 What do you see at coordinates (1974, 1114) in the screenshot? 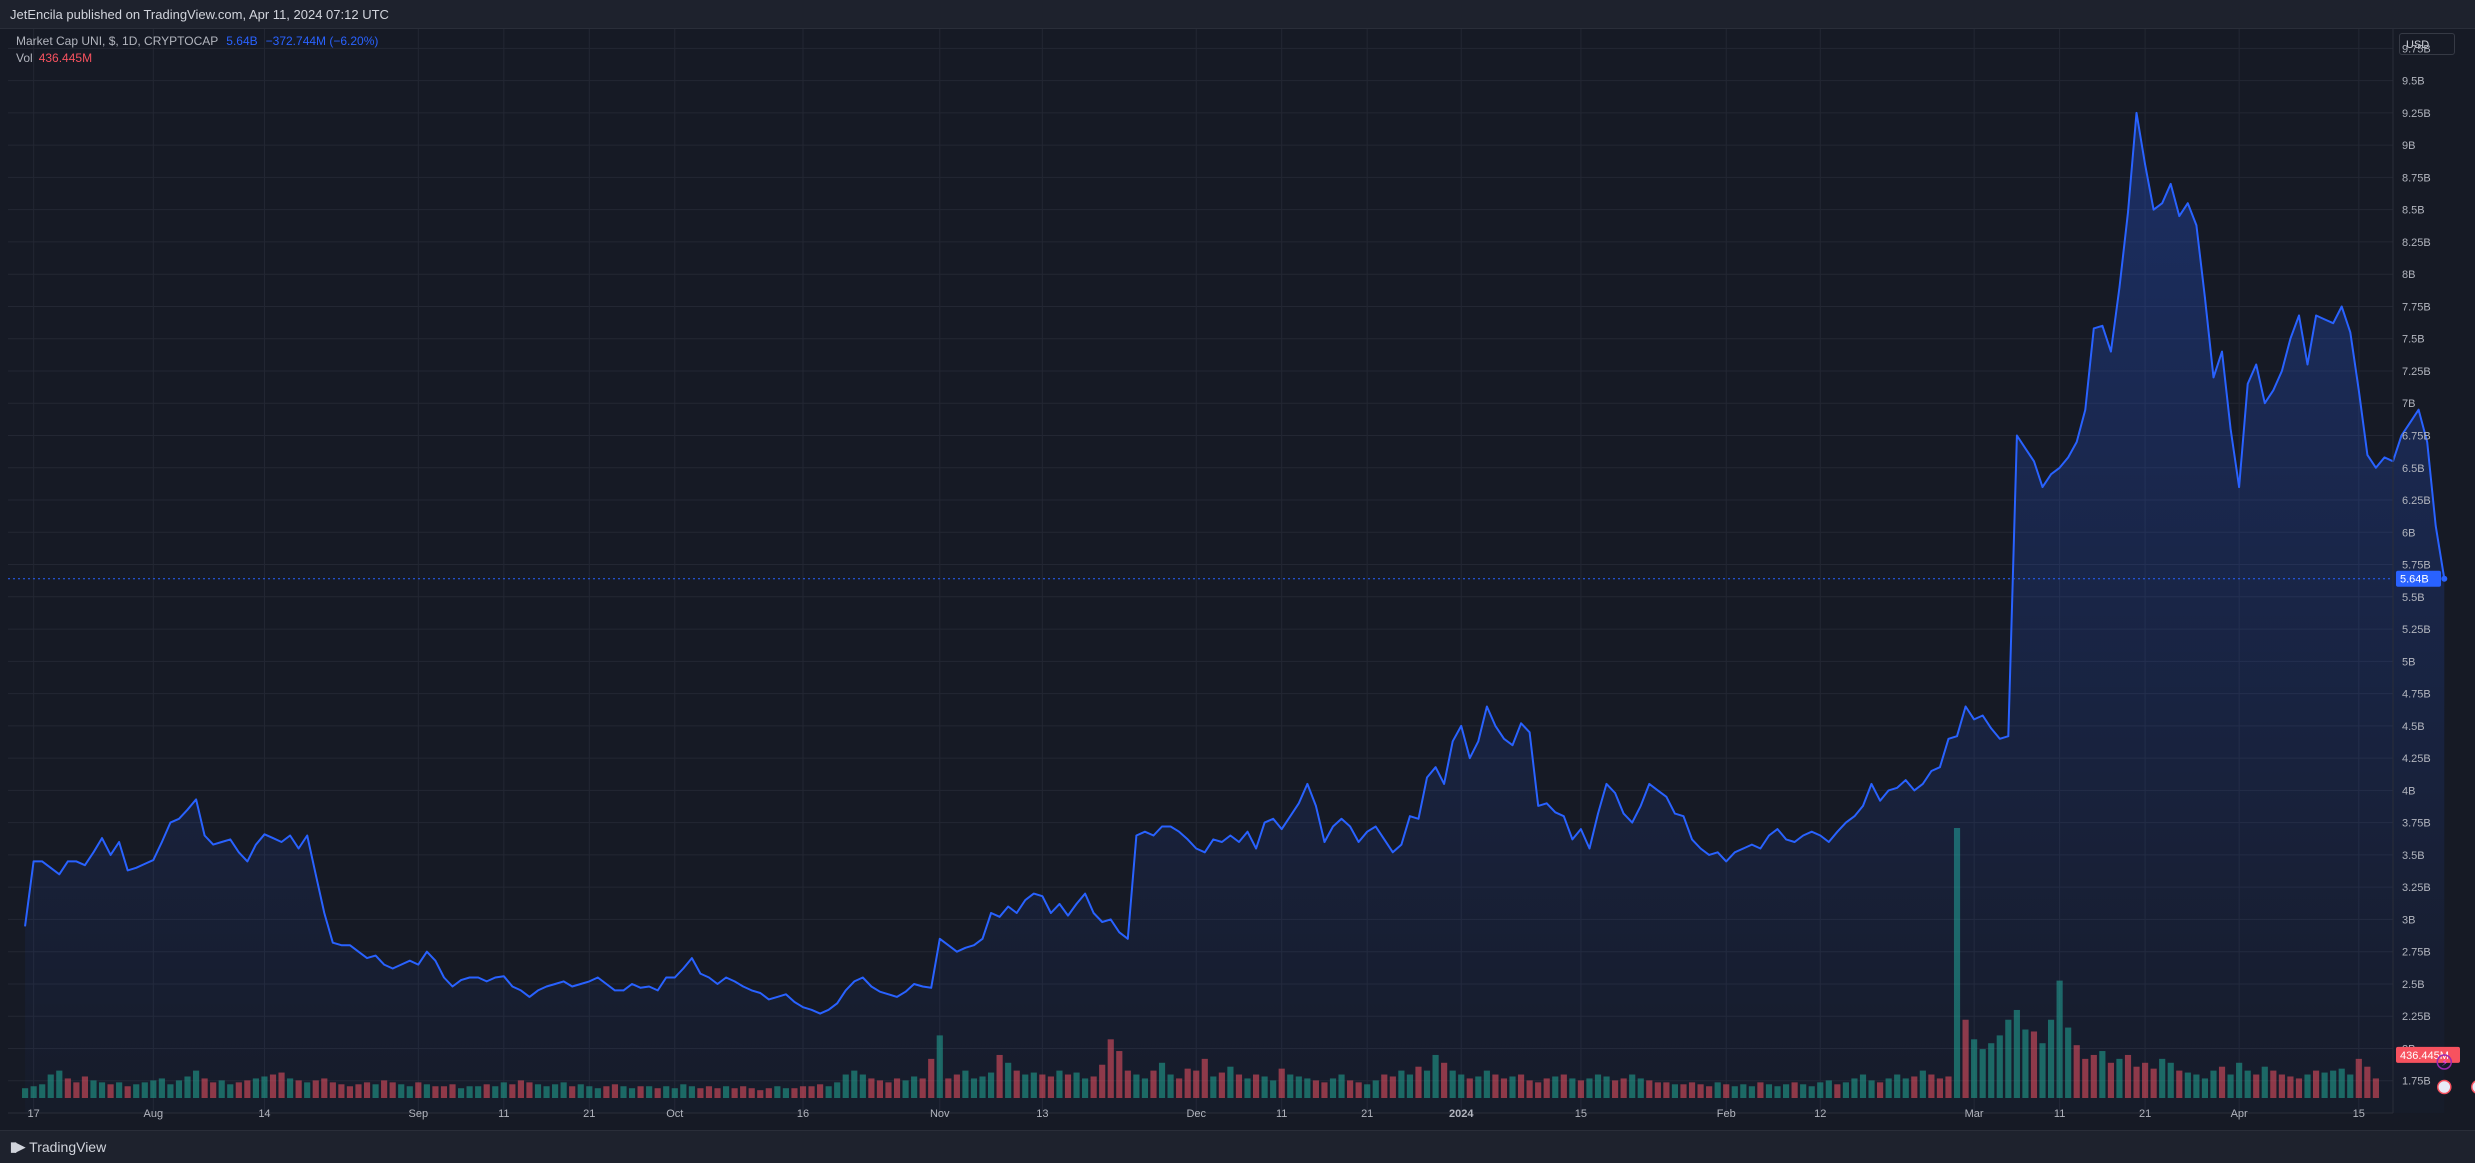
I see `x-tick-label: Mar` at bounding box center [1974, 1114].